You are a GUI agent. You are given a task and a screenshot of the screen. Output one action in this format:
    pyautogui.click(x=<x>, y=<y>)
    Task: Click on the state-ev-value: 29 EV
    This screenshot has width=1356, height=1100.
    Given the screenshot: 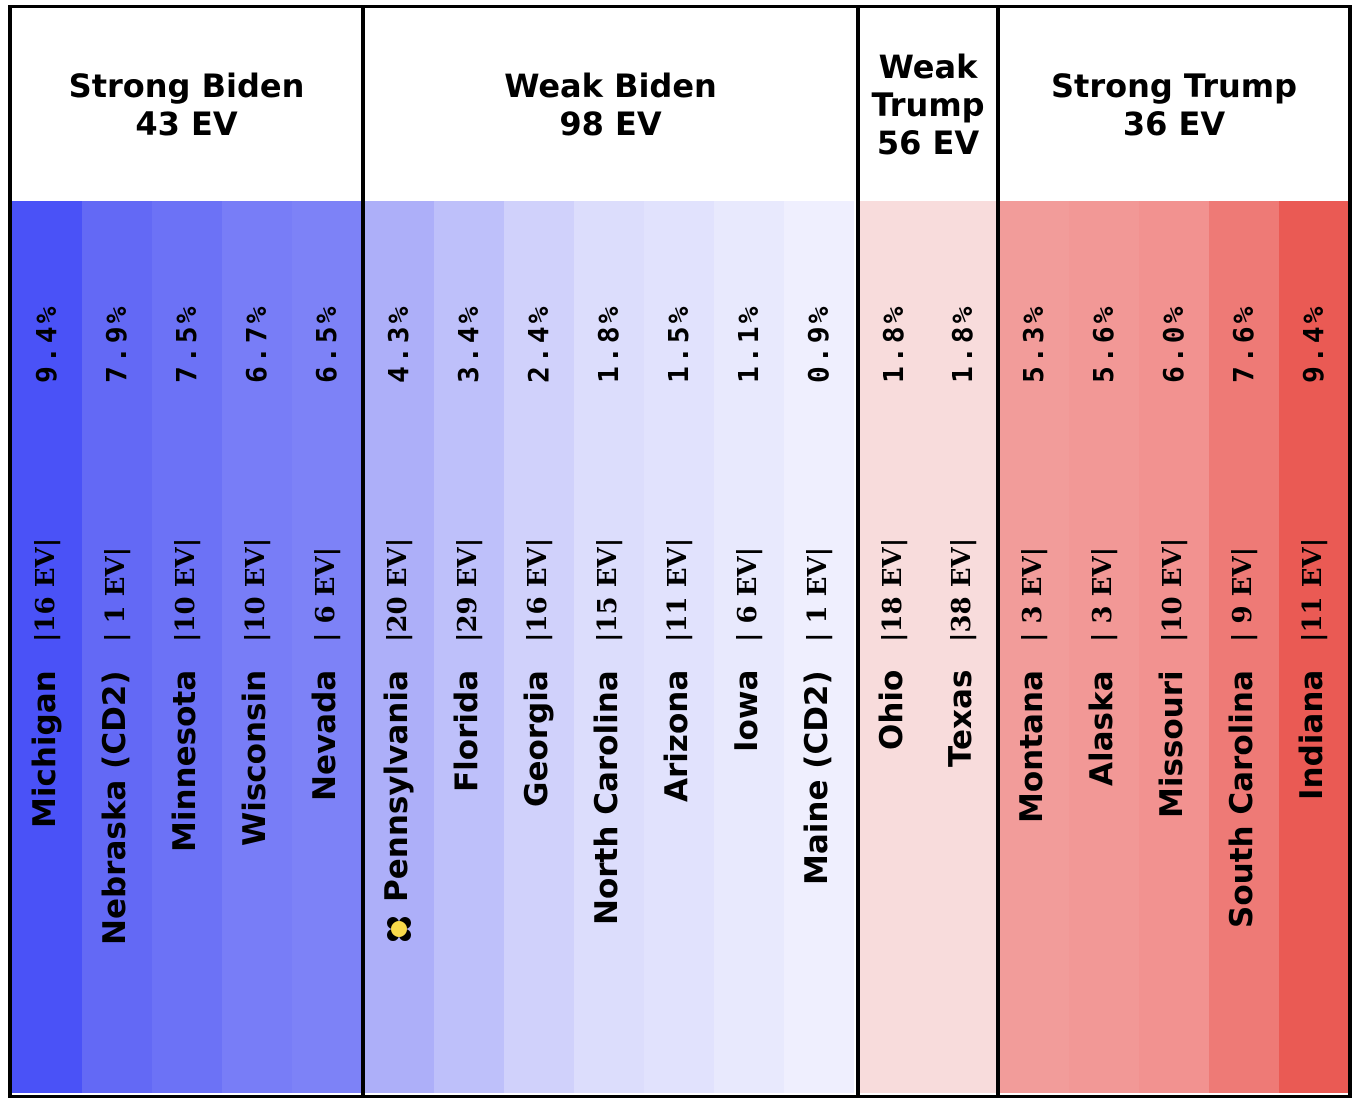 What is the action you would take?
    pyautogui.click(x=468, y=590)
    